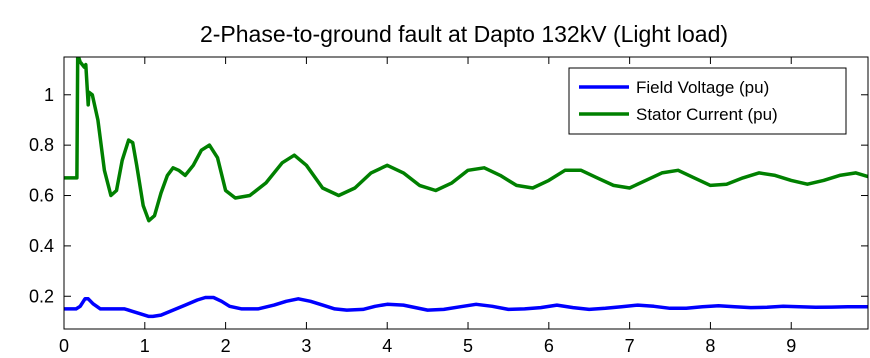  I want to click on y-tick-label: 0.4, so click(41, 246).